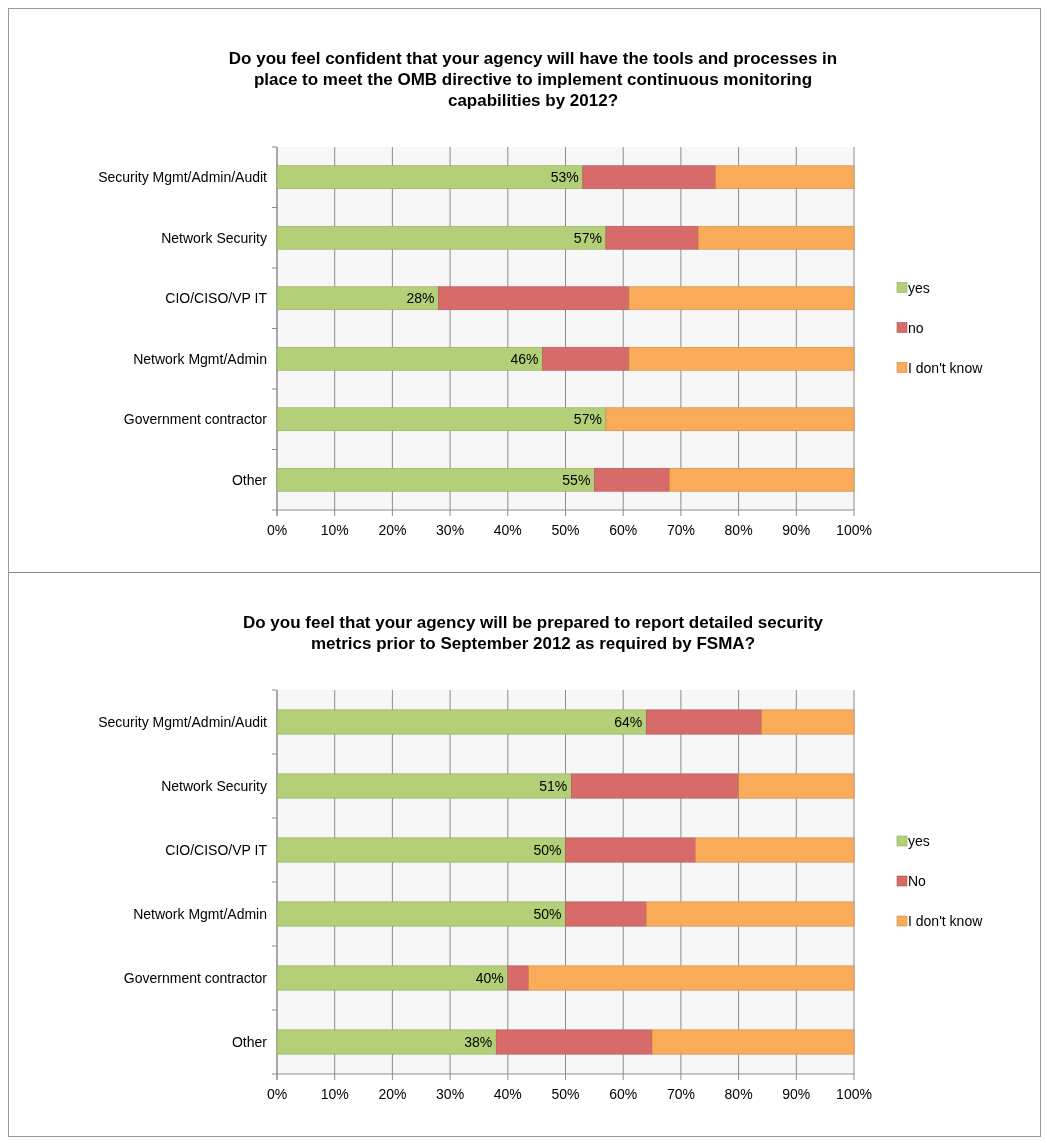 This screenshot has height=1143, width=1047. I want to click on data-label: 38%, so click(478, 1042).